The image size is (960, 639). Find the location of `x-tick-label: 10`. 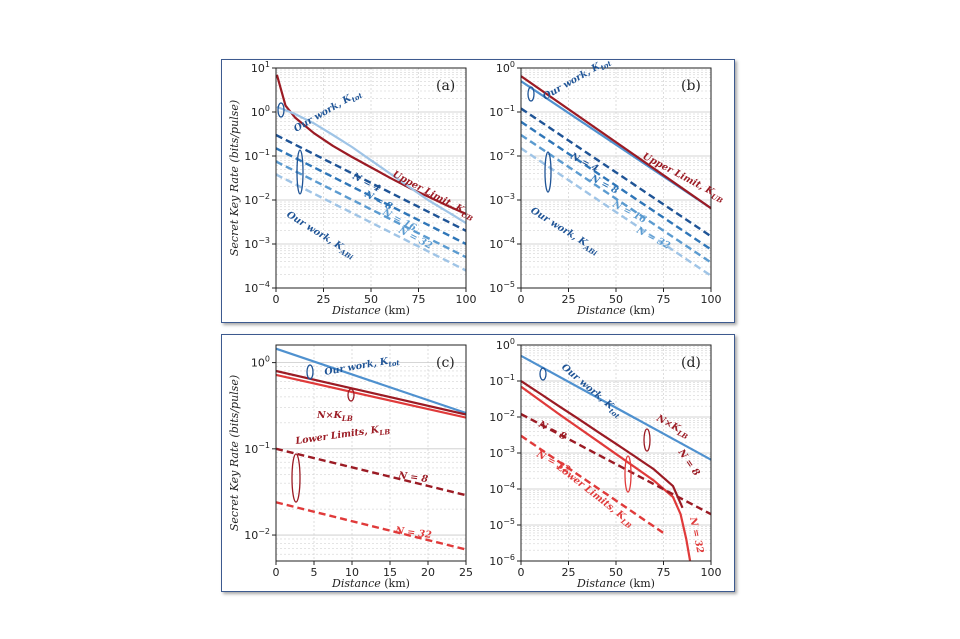

x-tick-label: 10 is located at coordinates (352, 572).